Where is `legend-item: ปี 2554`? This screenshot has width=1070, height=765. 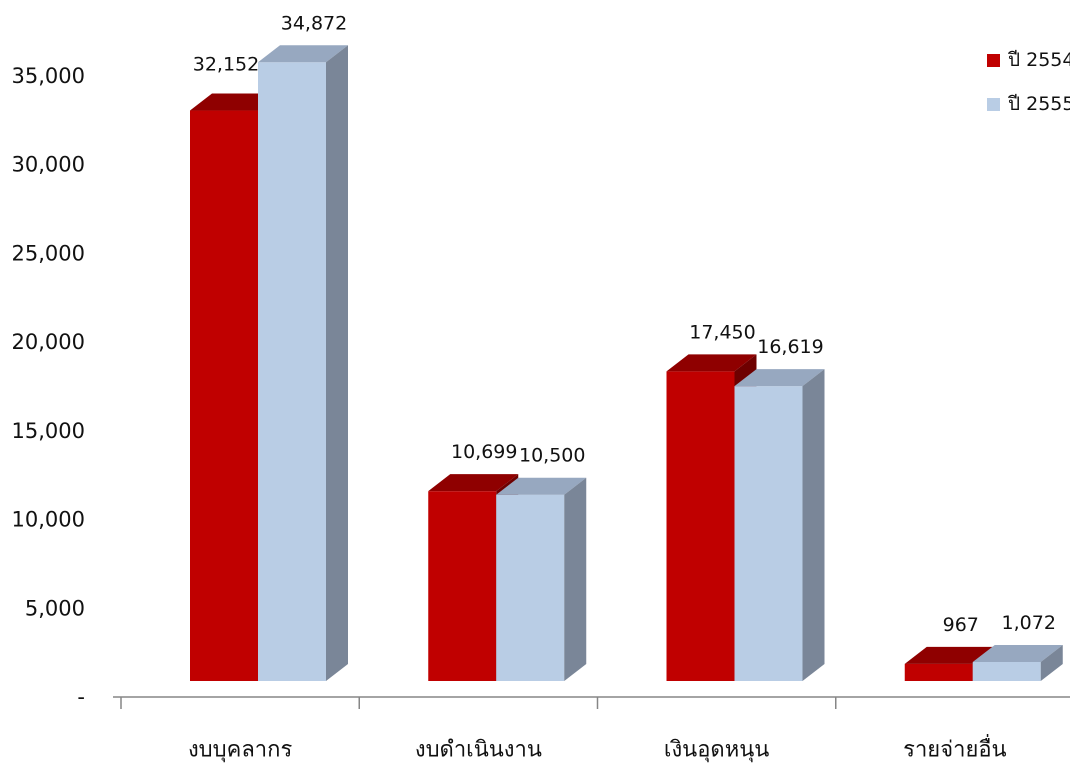
legend-item: ปี 2554 is located at coordinates (1028, 60).